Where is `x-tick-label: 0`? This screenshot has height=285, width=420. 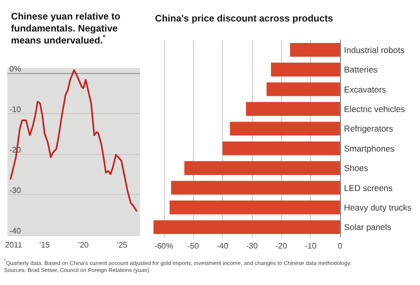 x-tick-label: 0 is located at coordinates (340, 246).